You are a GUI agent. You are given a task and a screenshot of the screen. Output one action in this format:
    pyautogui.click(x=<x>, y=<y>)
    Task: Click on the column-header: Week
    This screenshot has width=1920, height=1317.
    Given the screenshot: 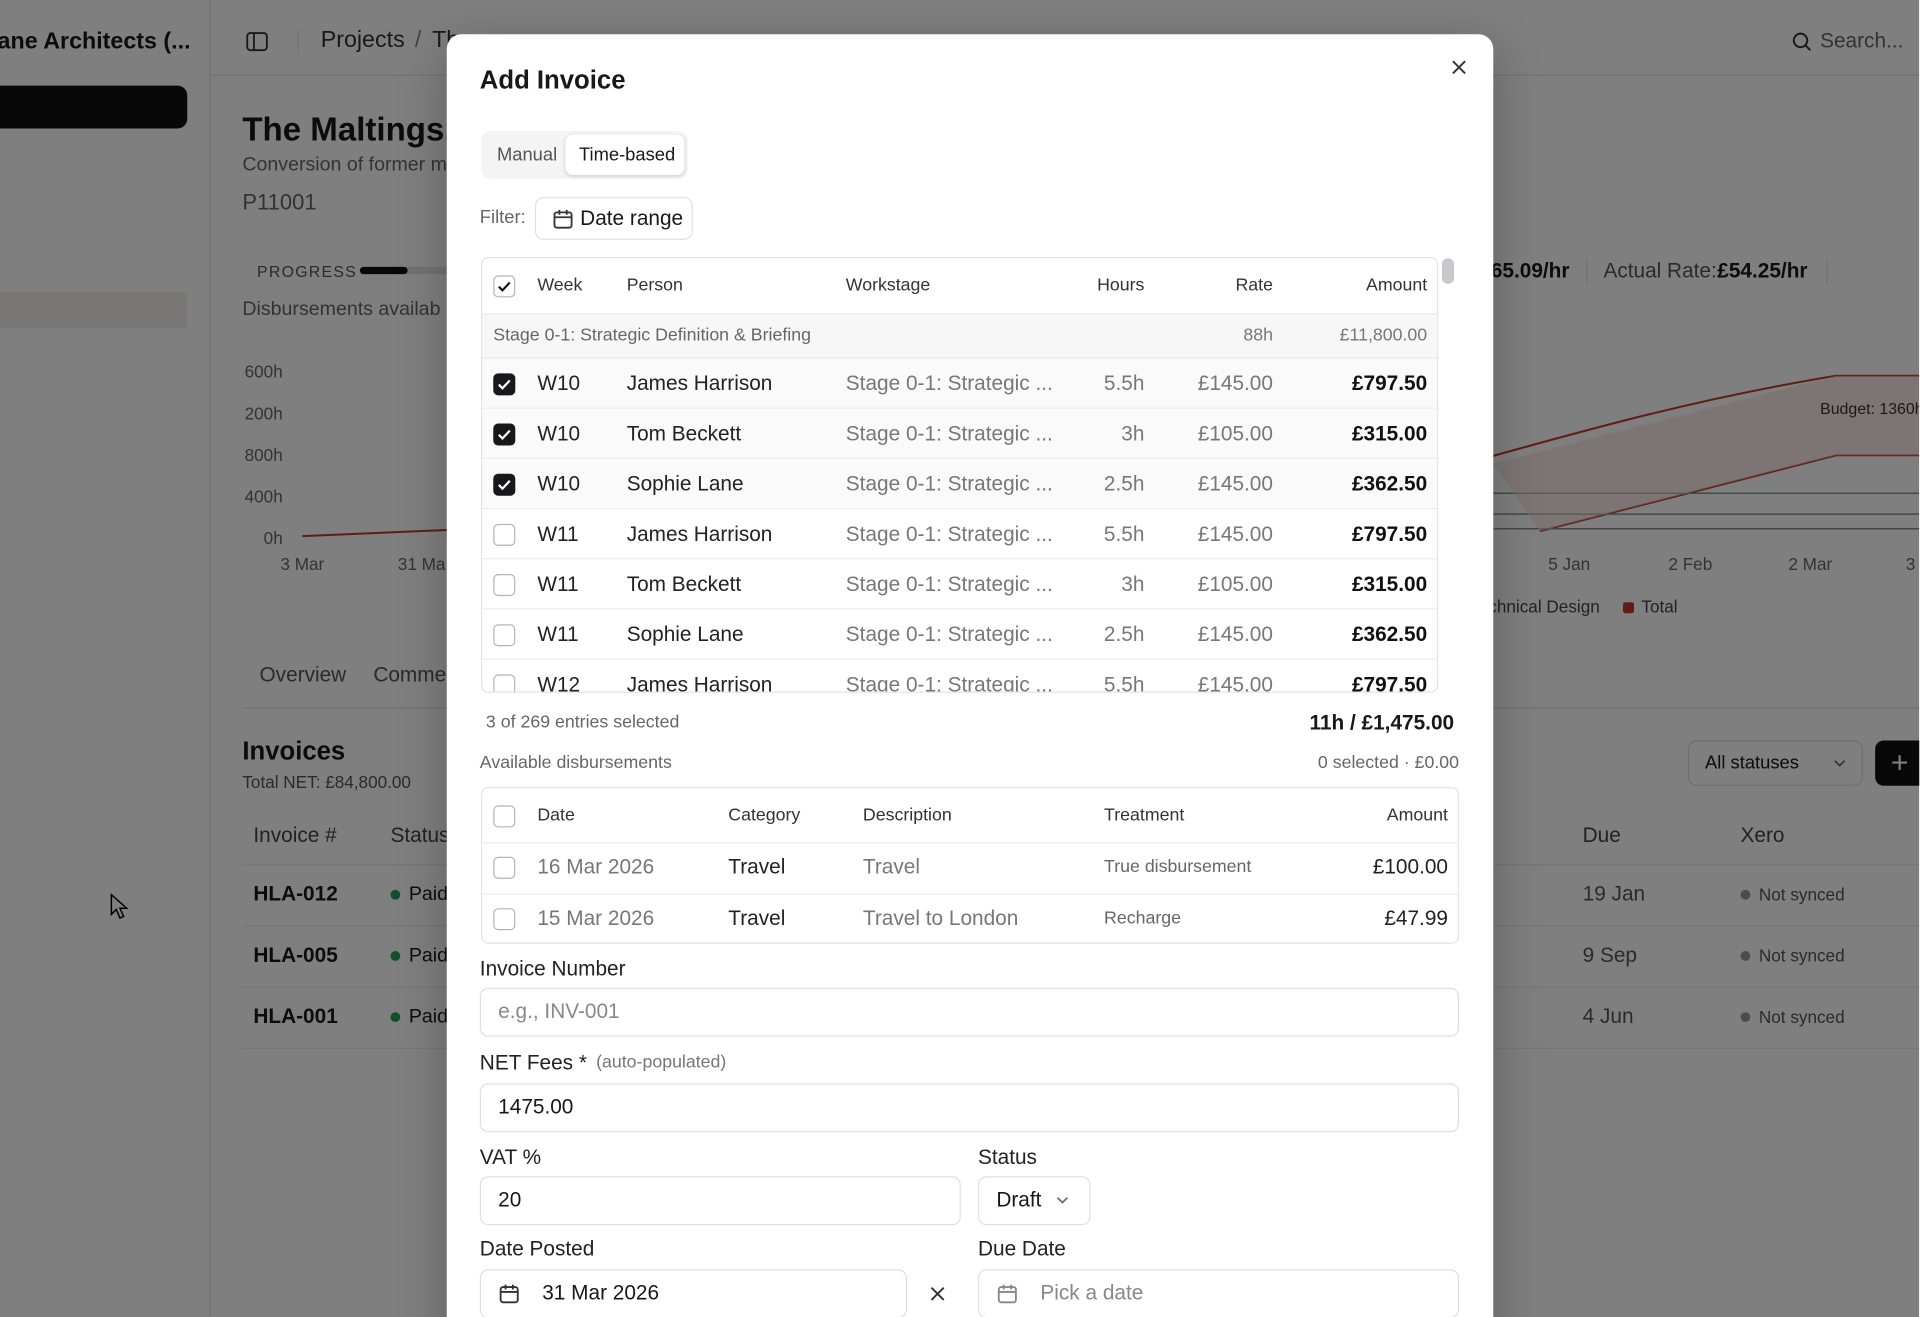 What is the action you would take?
    pyautogui.click(x=560, y=285)
    